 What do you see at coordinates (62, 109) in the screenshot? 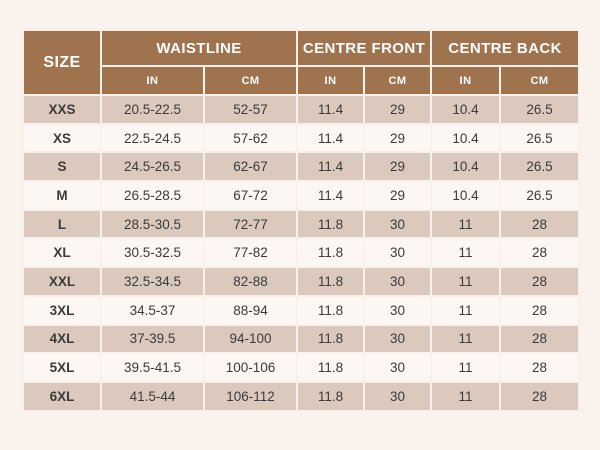
I see `size-cell: XXS` at bounding box center [62, 109].